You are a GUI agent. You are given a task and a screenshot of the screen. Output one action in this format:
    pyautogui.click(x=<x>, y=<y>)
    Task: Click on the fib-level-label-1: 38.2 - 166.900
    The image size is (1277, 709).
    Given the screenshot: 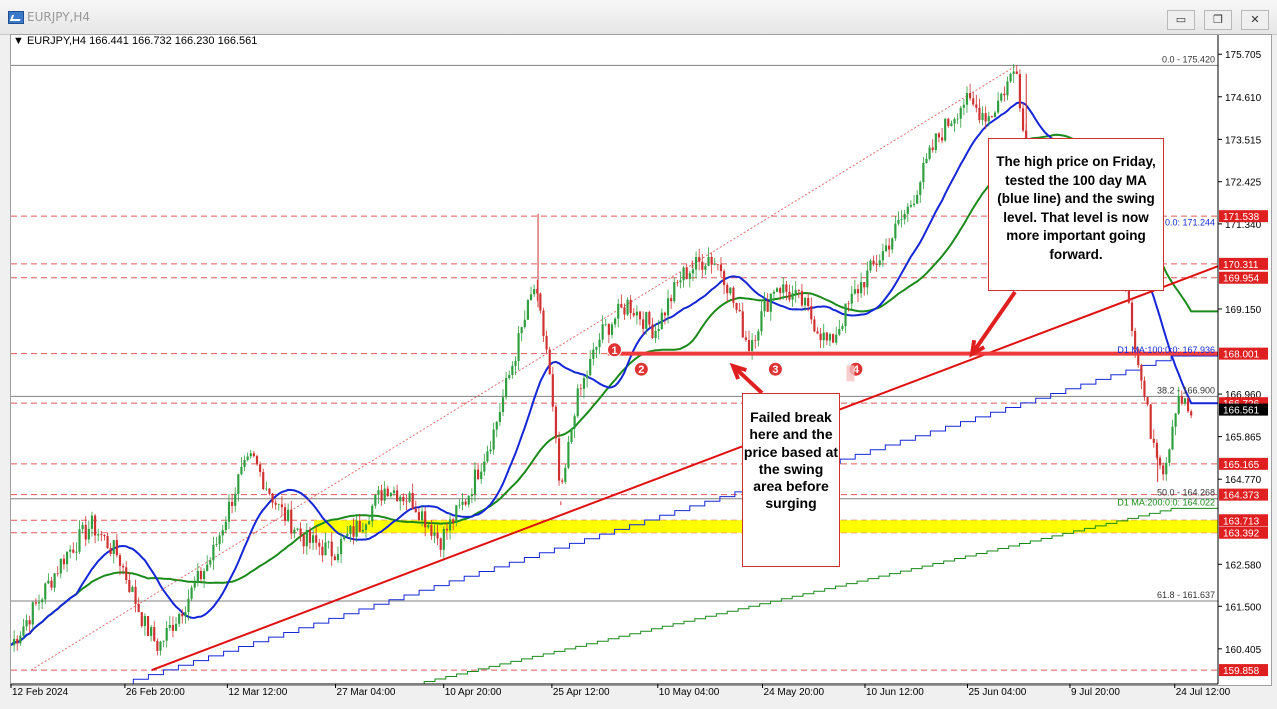 What is the action you would take?
    pyautogui.click(x=1186, y=390)
    